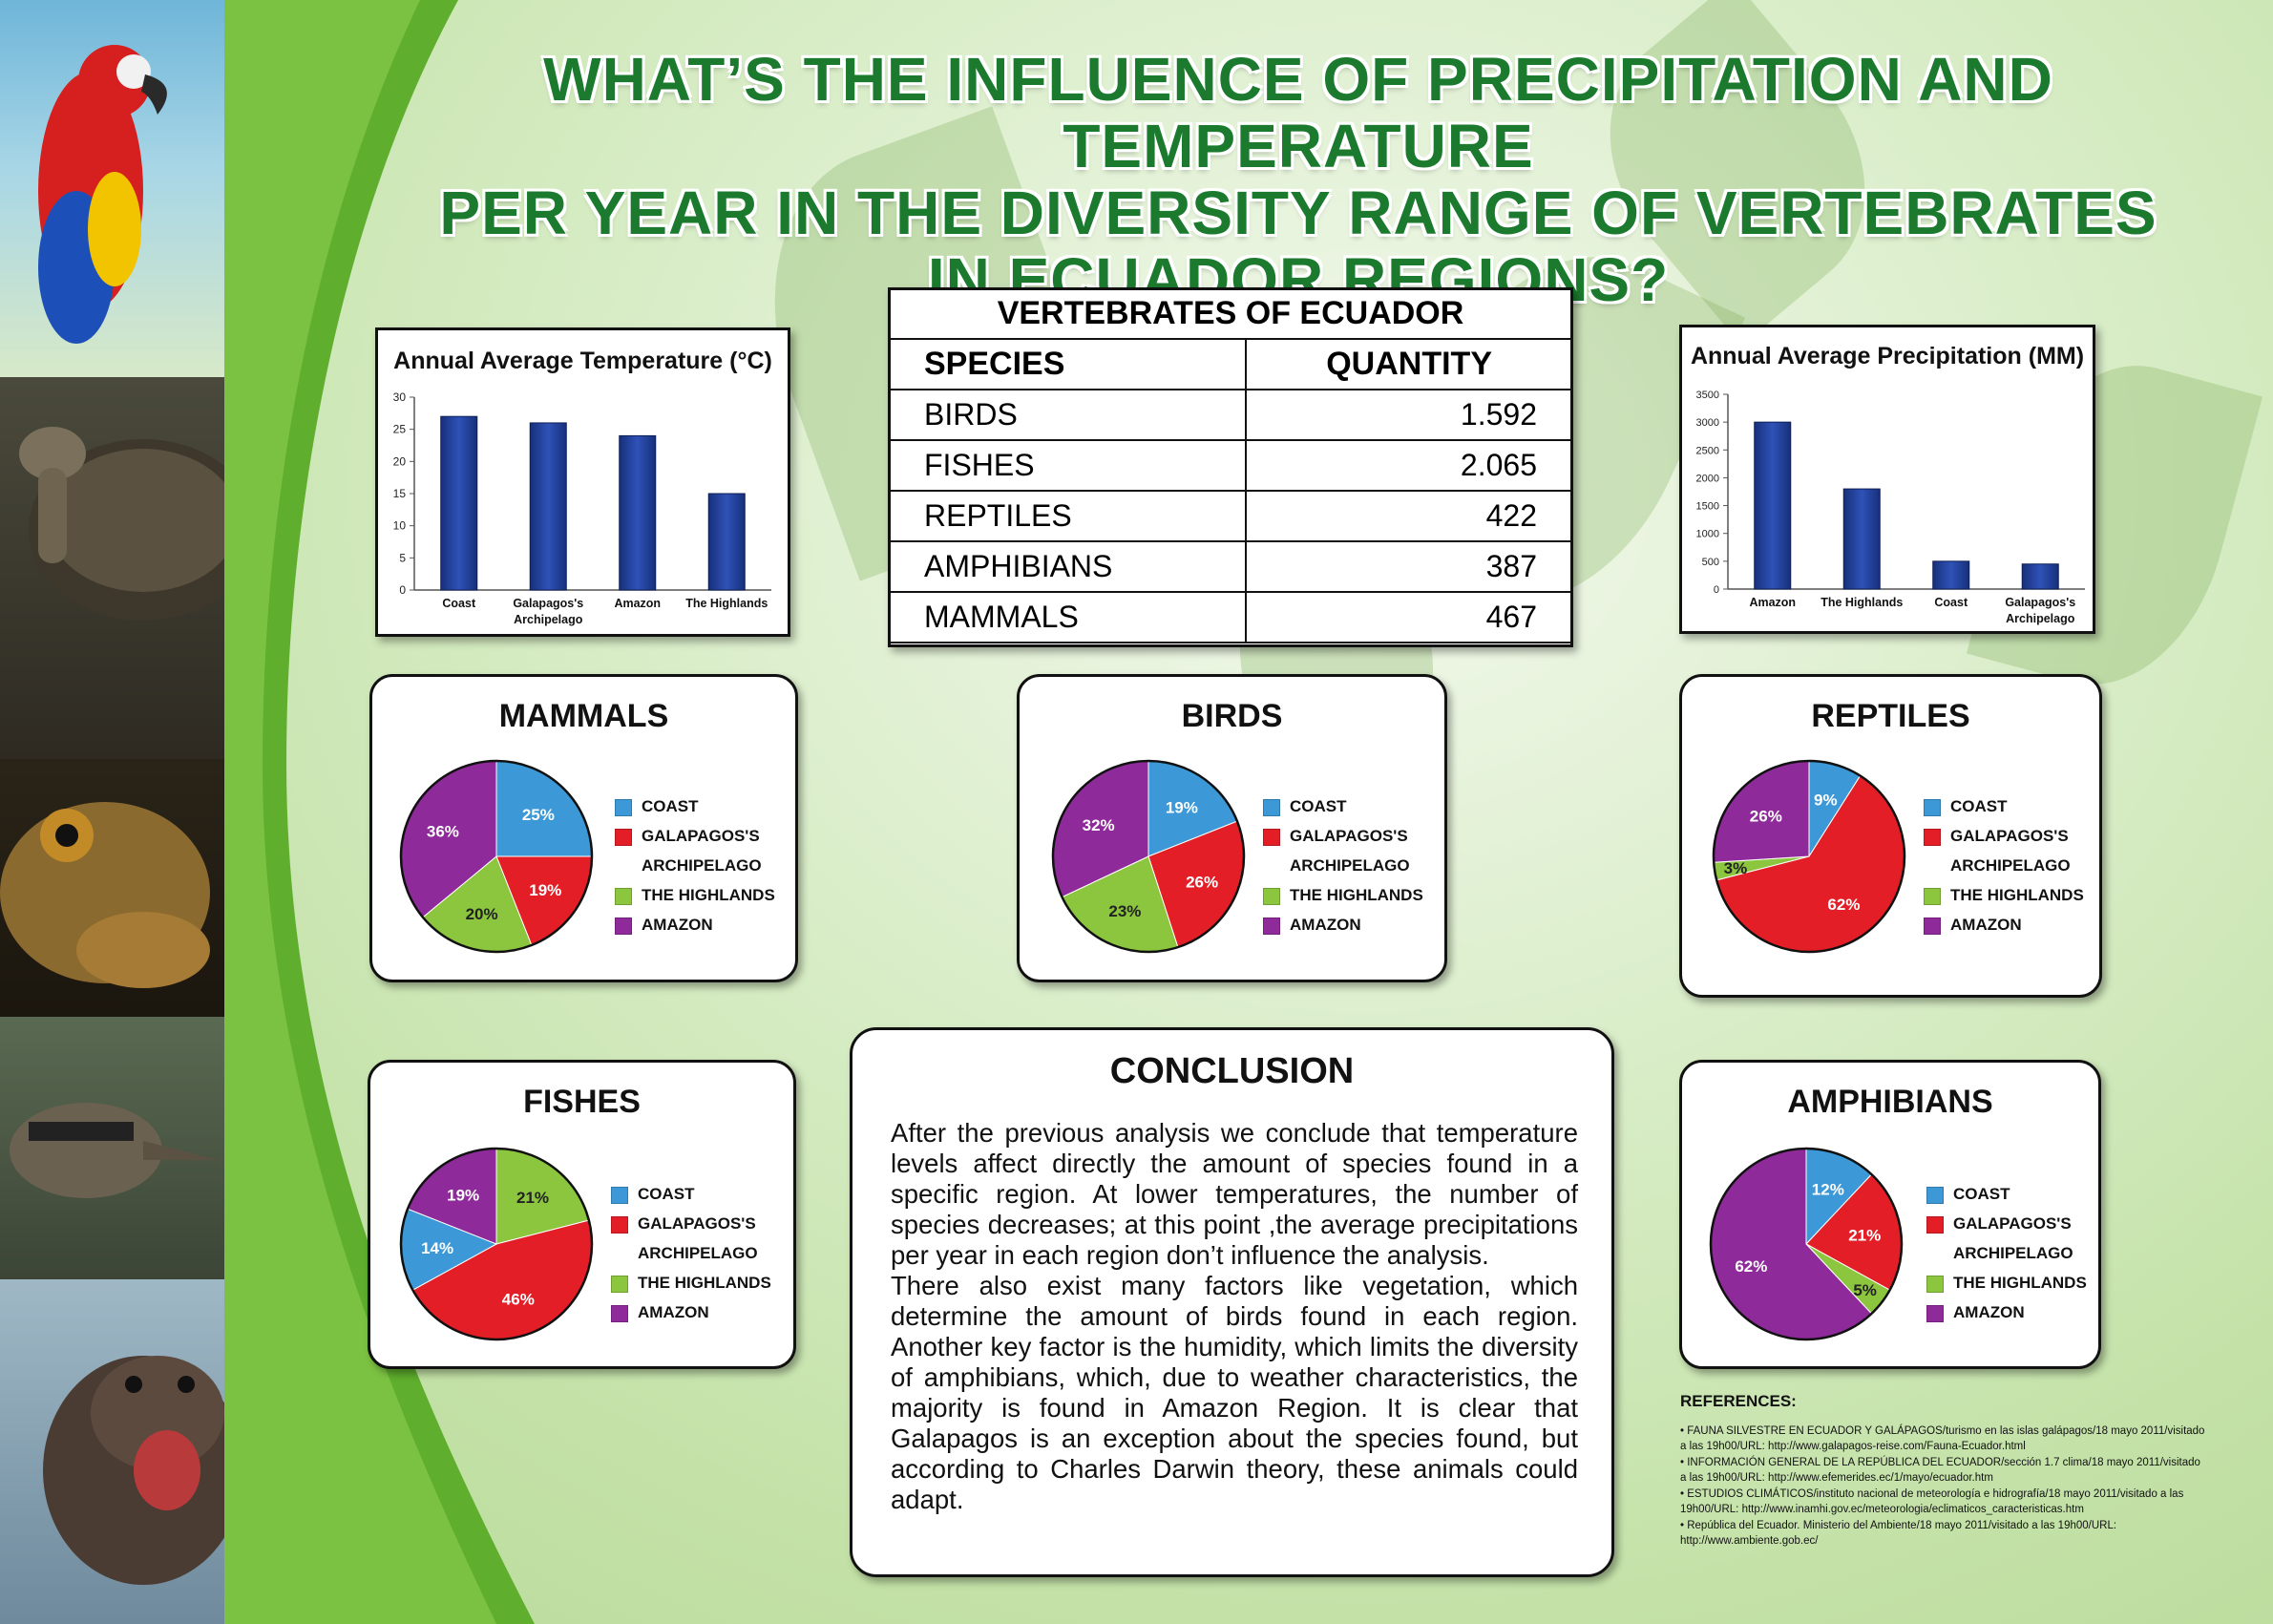 This screenshot has width=2273, height=1624. I want to click on pie-data-label: 12%, so click(1828, 1189).